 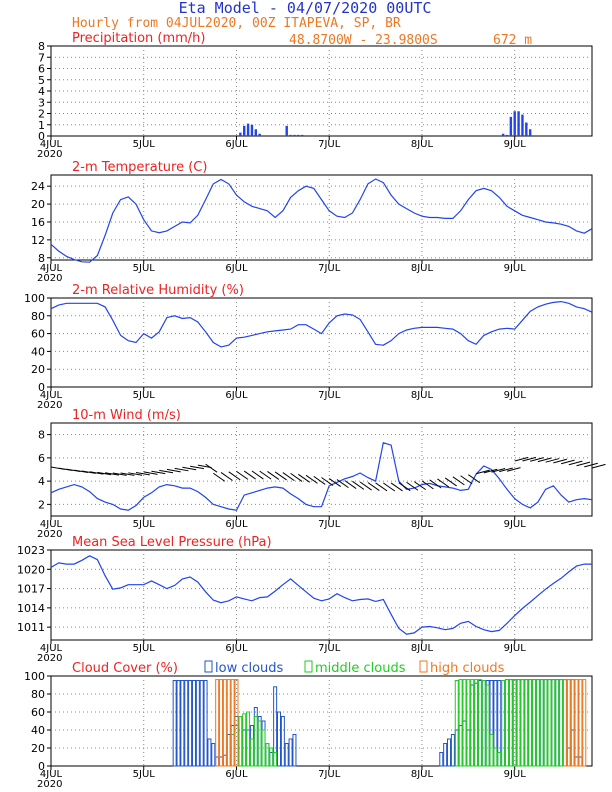 I want to click on y-tick-label: 2, so click(x=41, y=114).